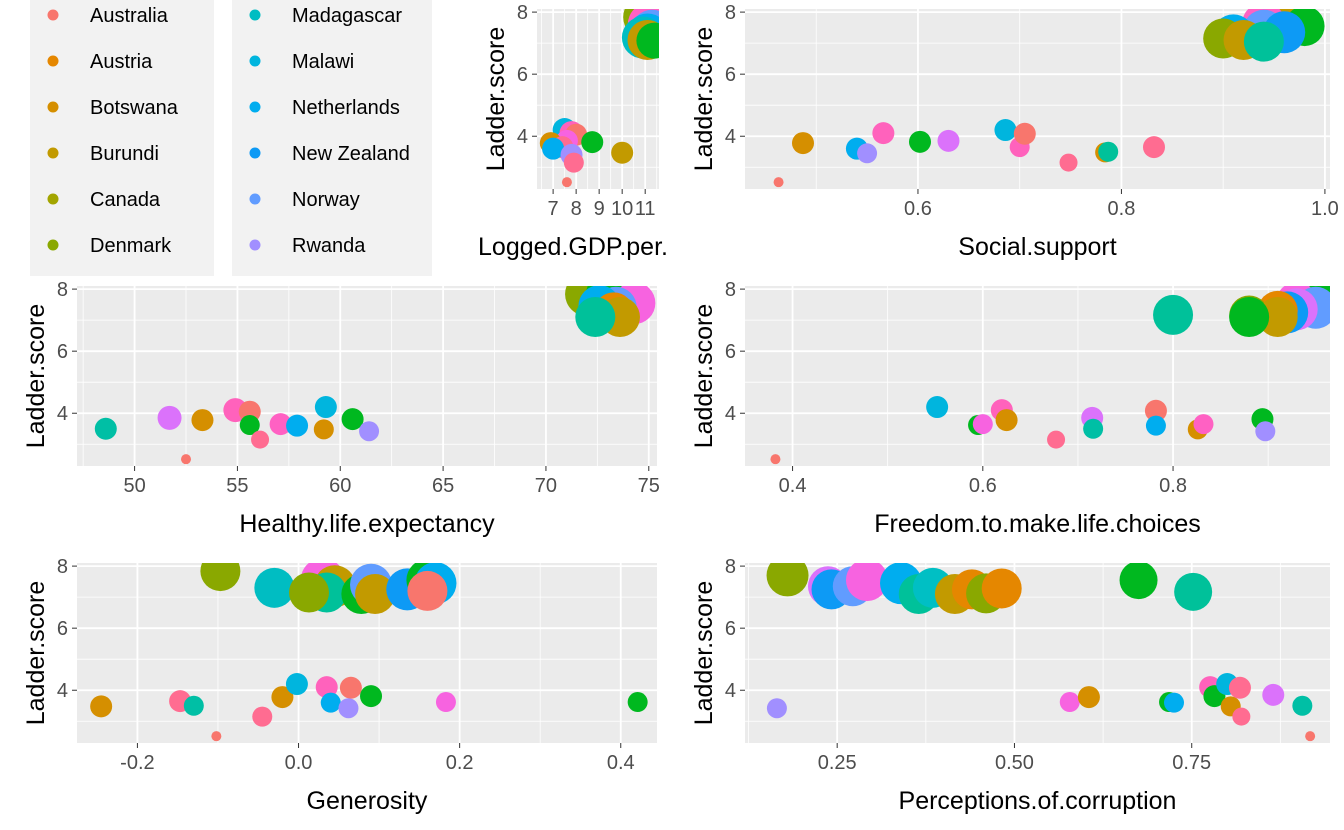 The height and width of the screenshot is (830, 1344). I want to click on x-tick-label: 0.25, so click(837, 763).